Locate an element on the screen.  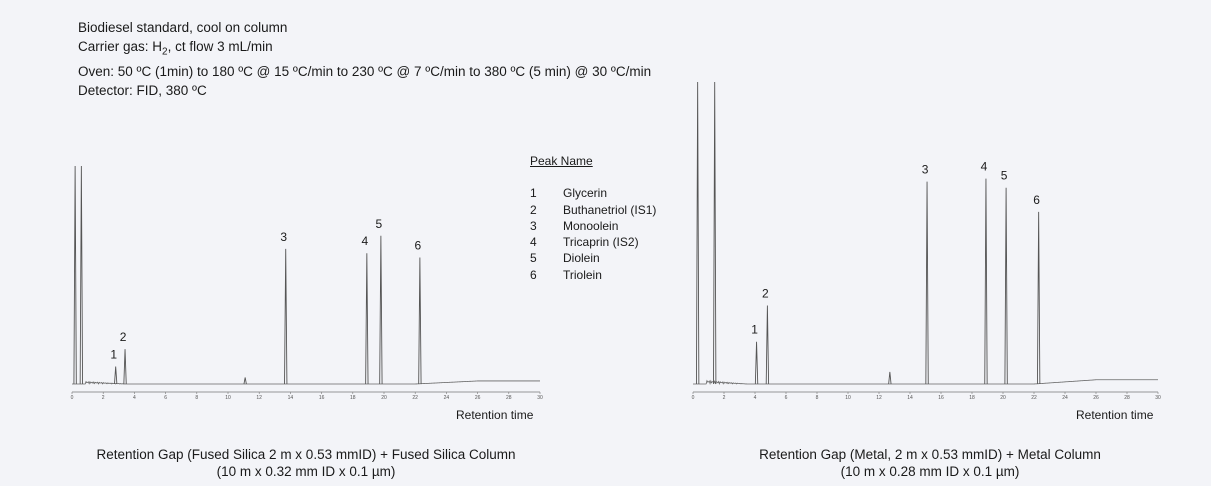
x-axis-label-left: Retention time is located at coordinates (495, 415).